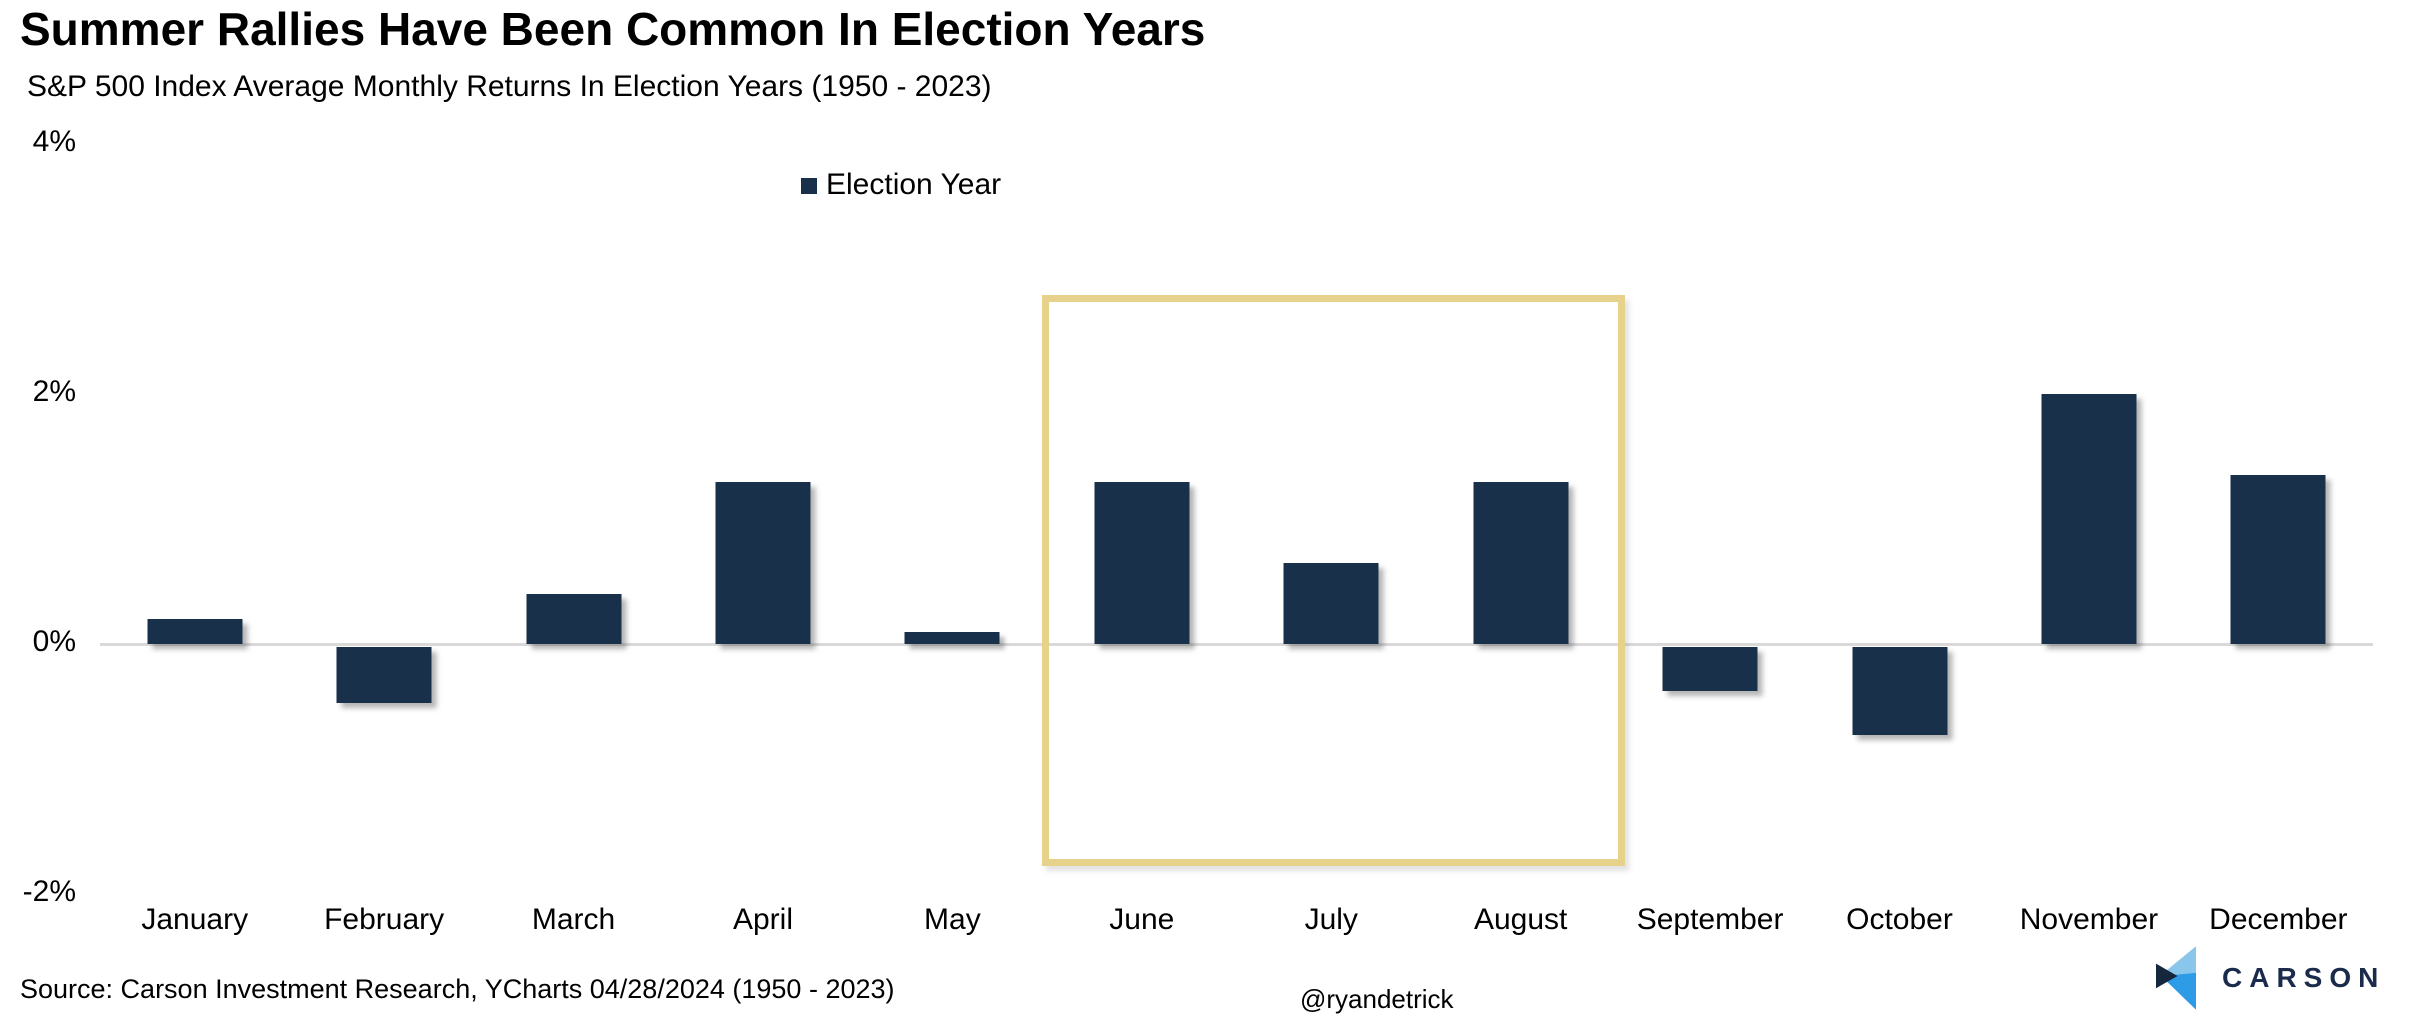  What do you see at coordinates (1899, 919) in the screenshot?
I see `month-label-october: October` at bounding box center [1899, 919].